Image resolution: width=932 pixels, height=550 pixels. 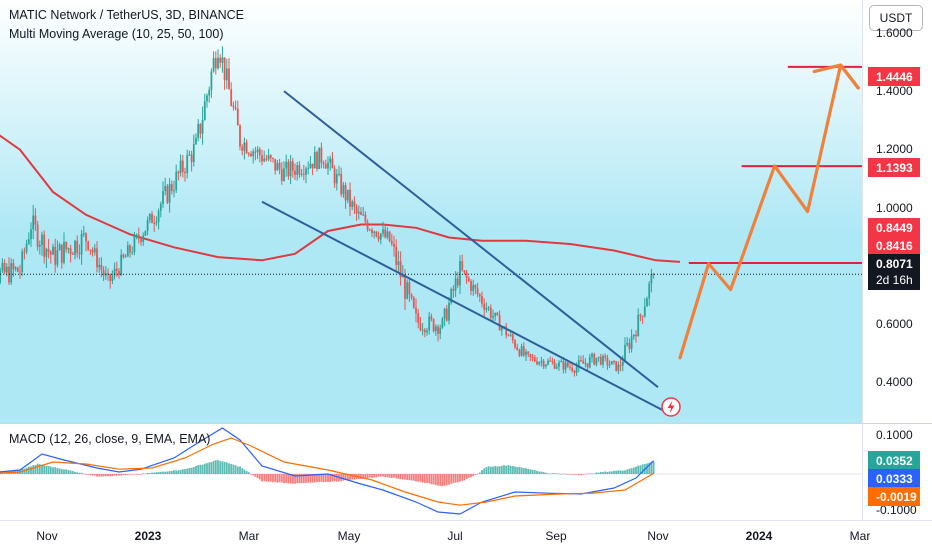 What do you see at coordinates (349, 536) in the screenshot?
I see `x-tick-label: May` at bounding box center [349, 536].